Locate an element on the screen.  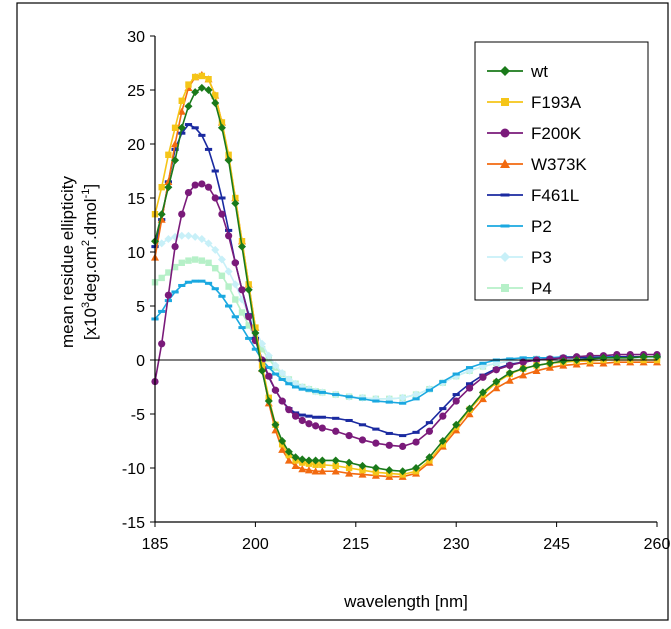
y-label-pre: [x10 is located at coordinates (90, 324).